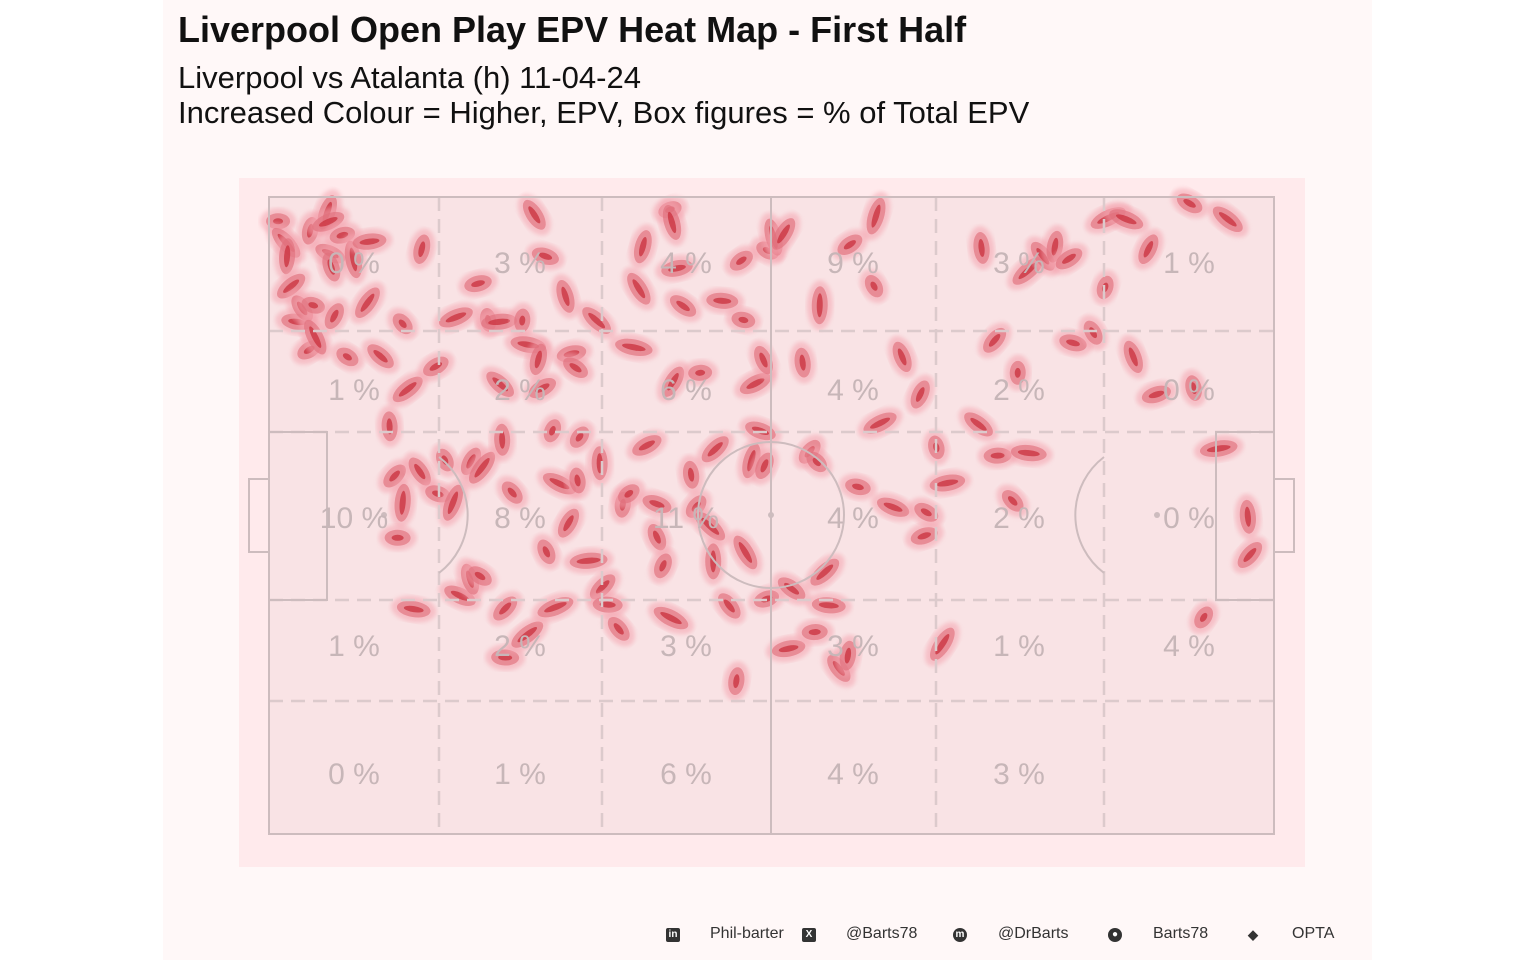  Describe the element at coordinates (853, 774) in the screenshot. I see `zone-percent-label: 4 %` at that location.